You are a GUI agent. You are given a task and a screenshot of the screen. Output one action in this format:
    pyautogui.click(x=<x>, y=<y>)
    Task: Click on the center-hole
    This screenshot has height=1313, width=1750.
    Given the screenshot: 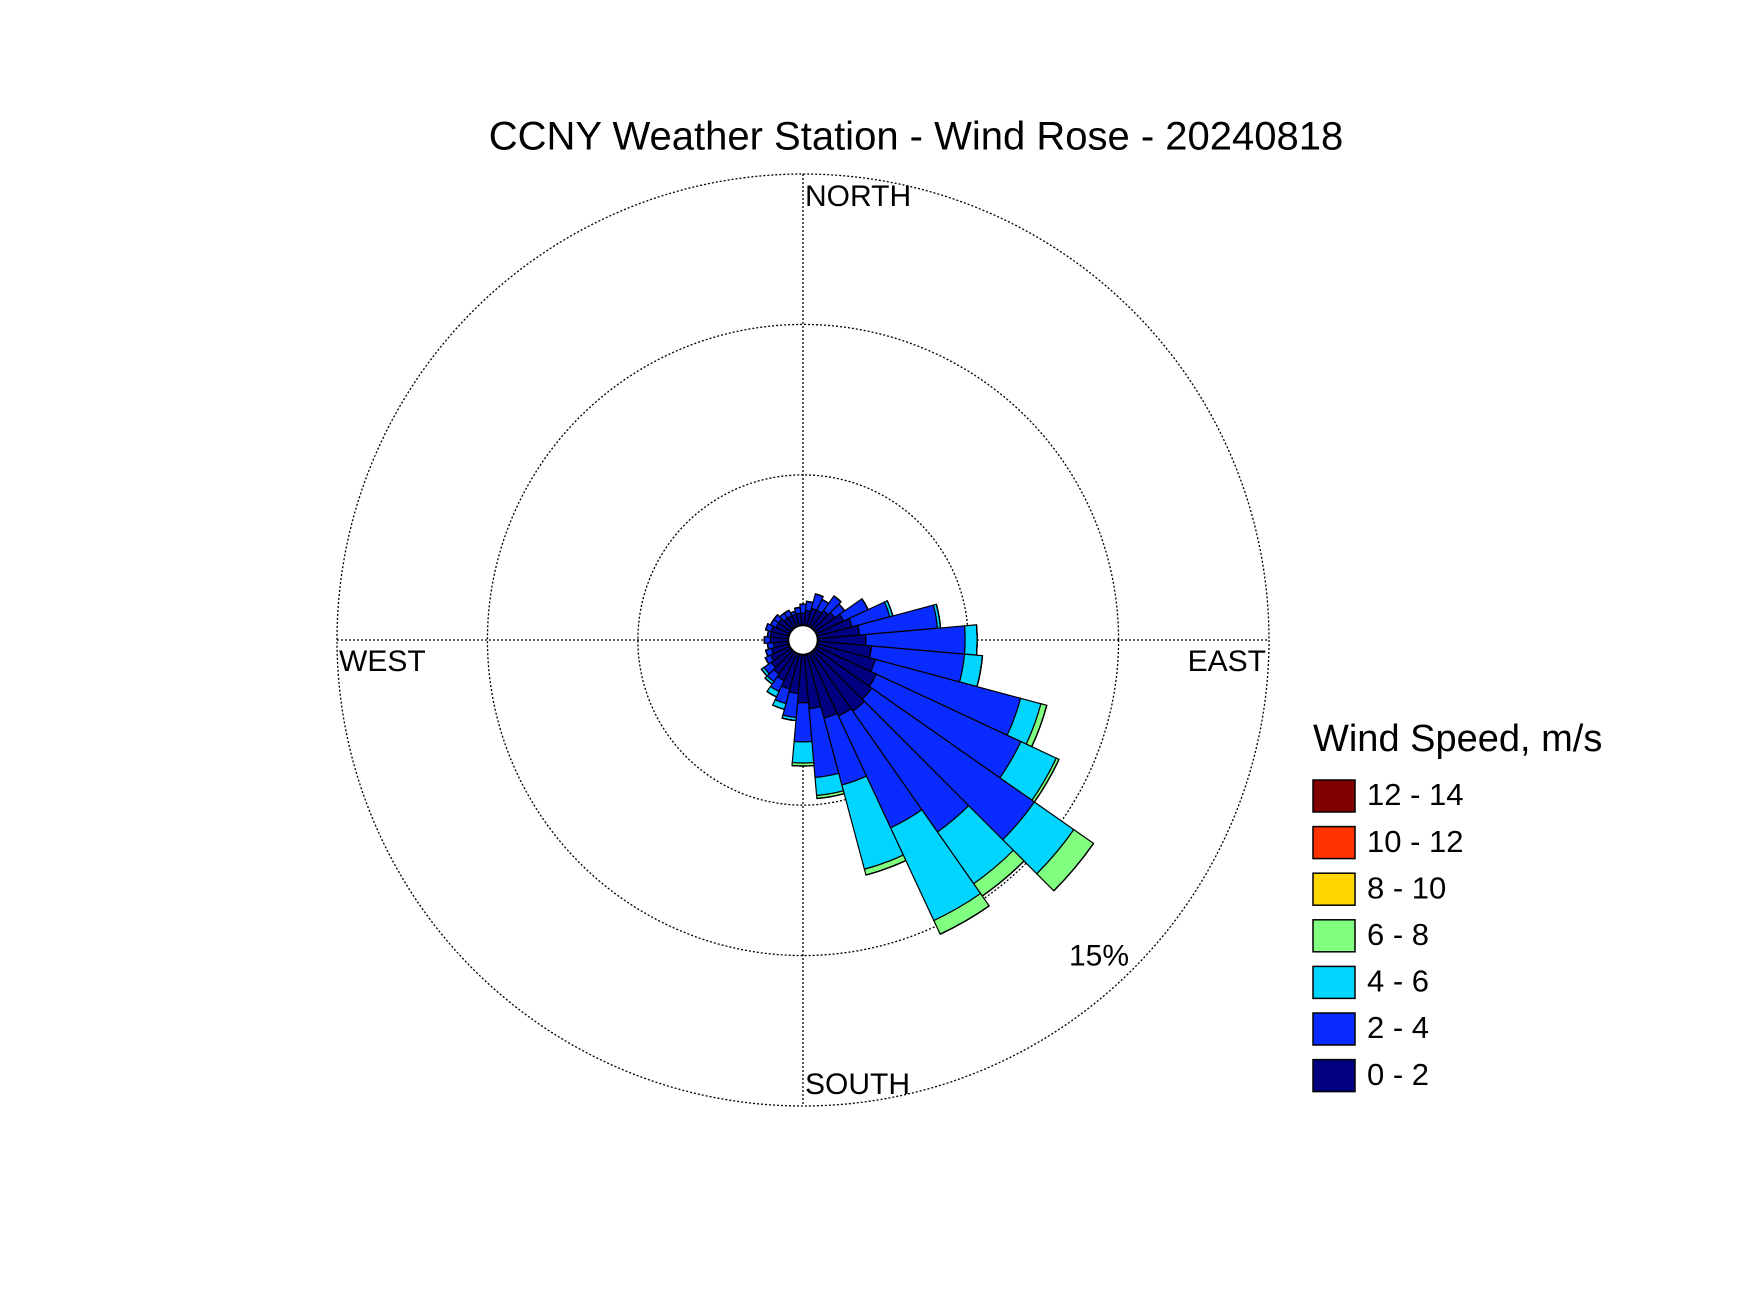 What is the action you would take?
    pyautogui.click(x=803, y=640)
    